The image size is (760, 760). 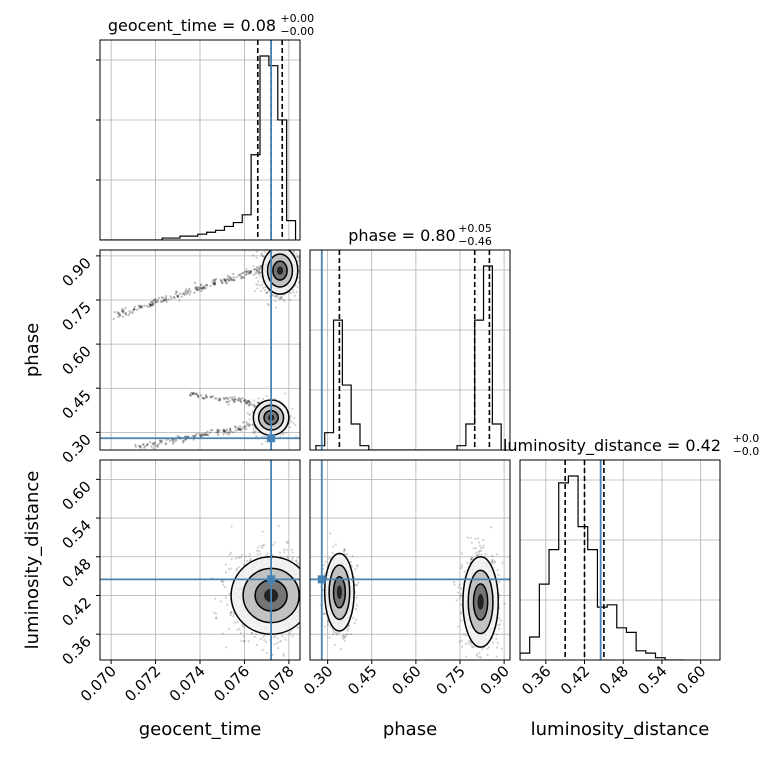 I want to click on title-plus-geocent_time: +0.00, so click(x=297, y=18).